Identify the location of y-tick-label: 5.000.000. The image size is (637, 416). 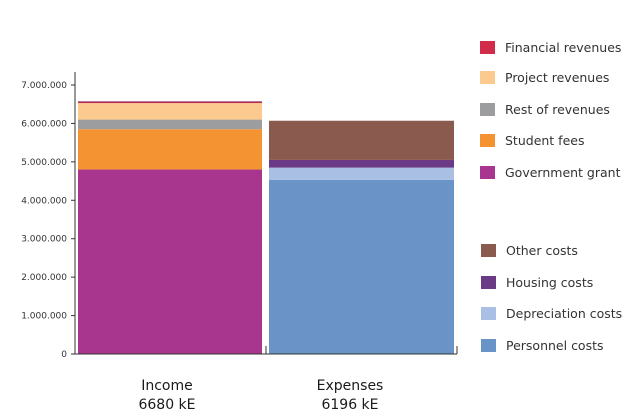
(44, 163).